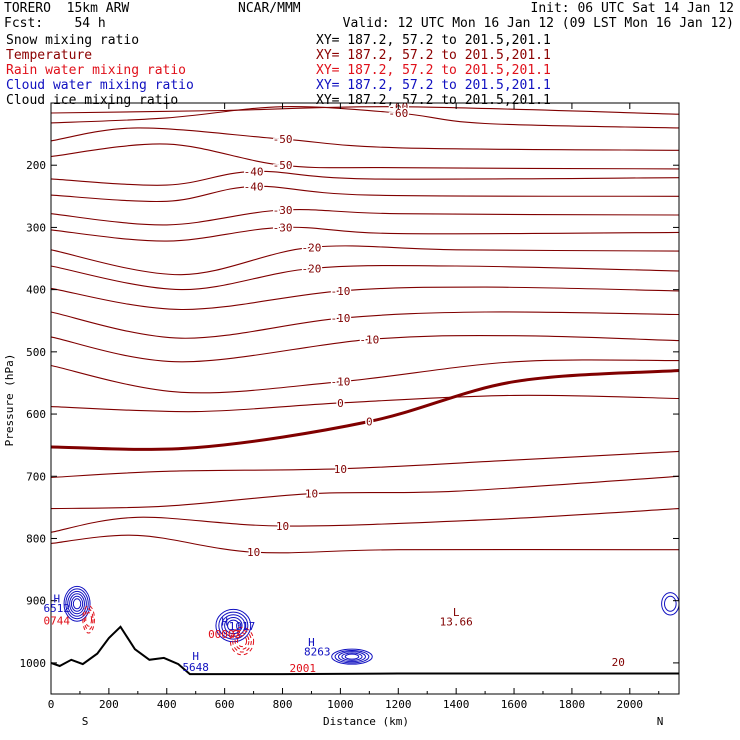  What do you see at coordinates (660, 721) in the screenshot?
I see `x-end-right: N` at bounding box center [660, 721].